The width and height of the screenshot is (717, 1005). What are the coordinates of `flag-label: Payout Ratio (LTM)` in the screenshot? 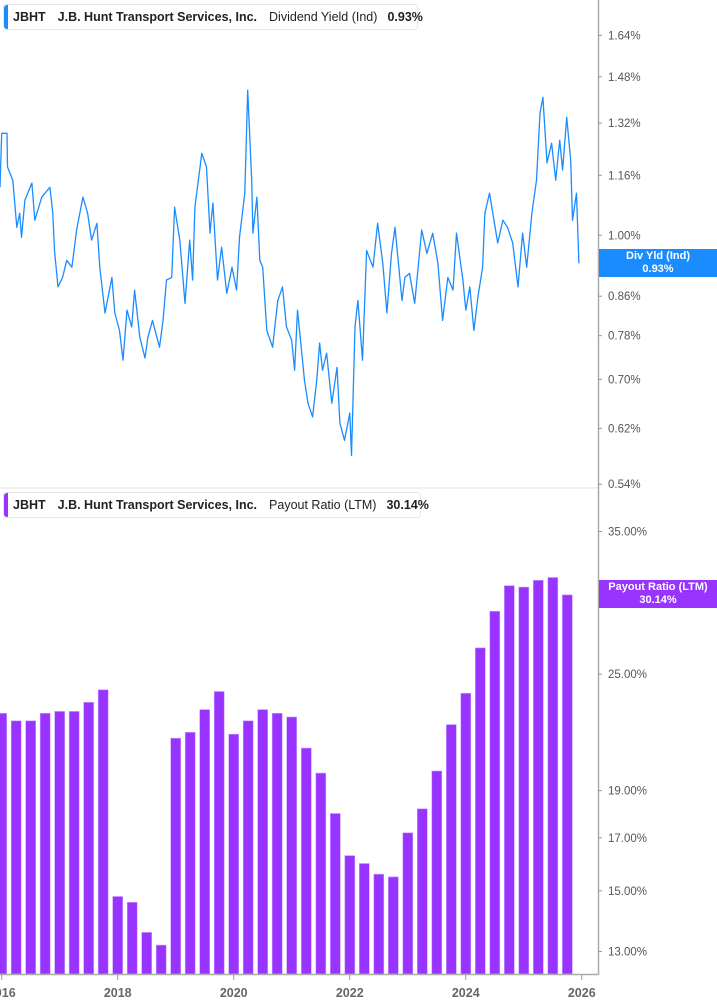 It's located at (658, 587).